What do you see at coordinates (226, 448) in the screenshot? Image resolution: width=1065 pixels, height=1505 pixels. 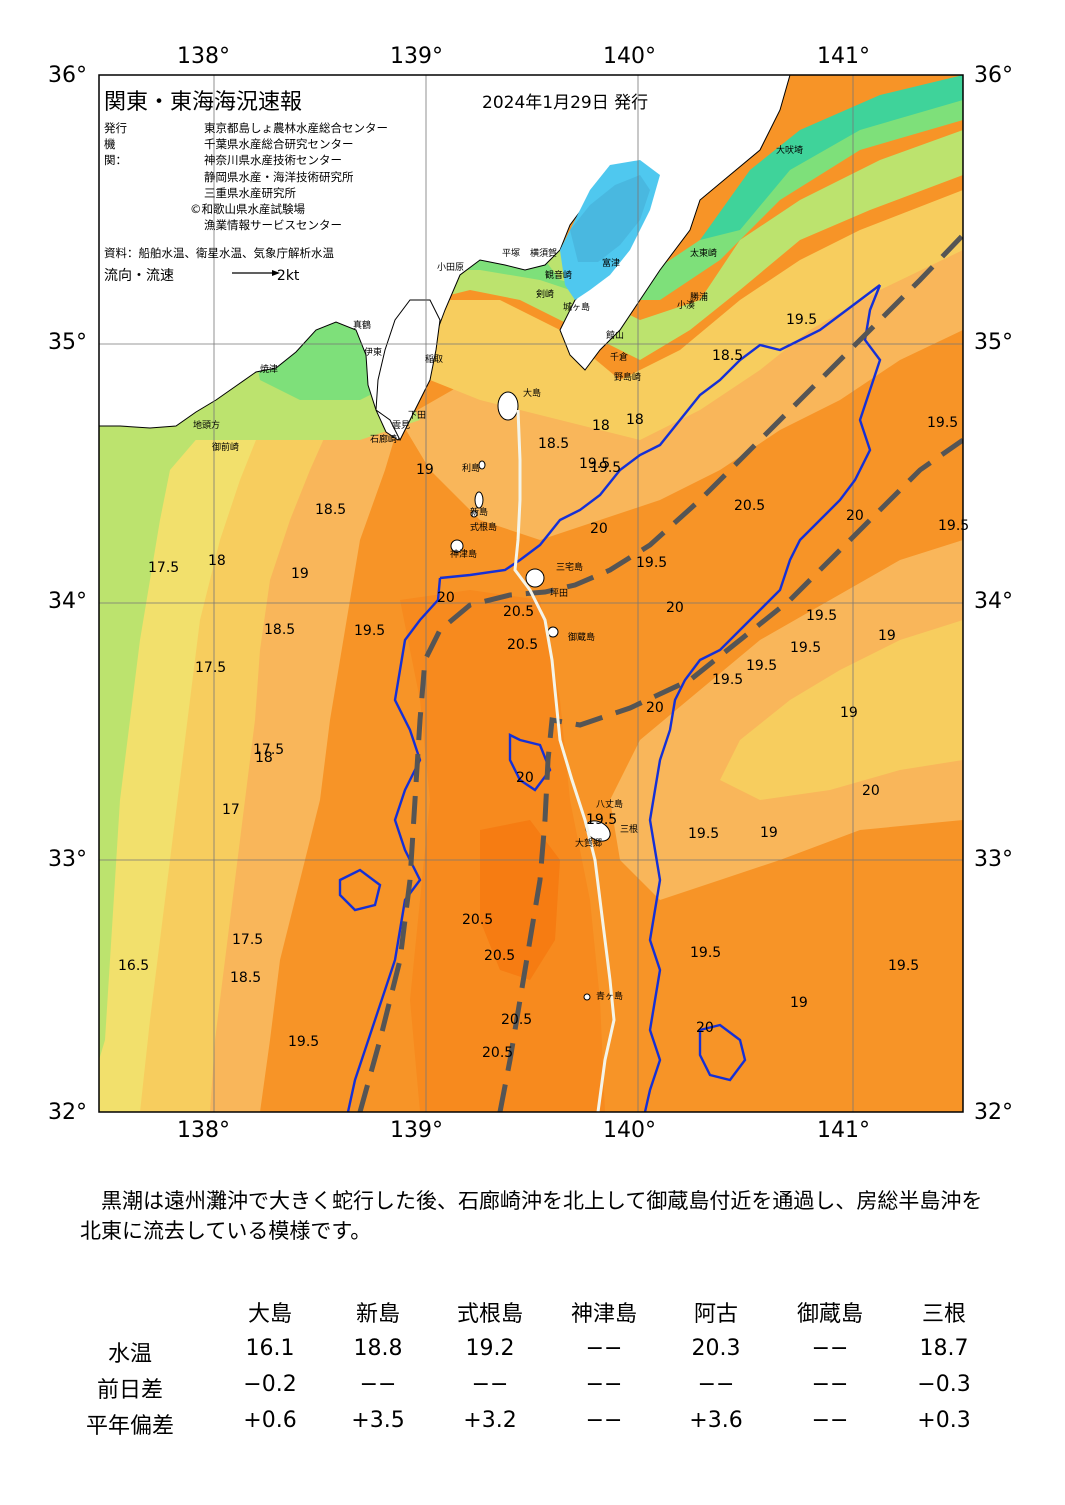 I see `place-label: 御前崎` at bounding box center [226, 448].